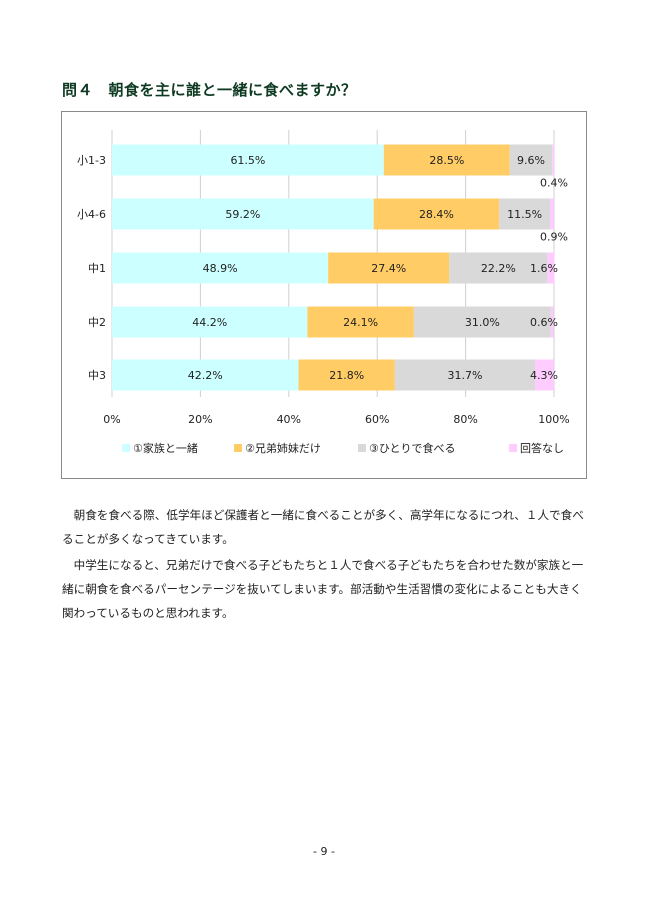 The image size is (648, 916). I want to click on data-label: 21.8%, so click(346, 375).